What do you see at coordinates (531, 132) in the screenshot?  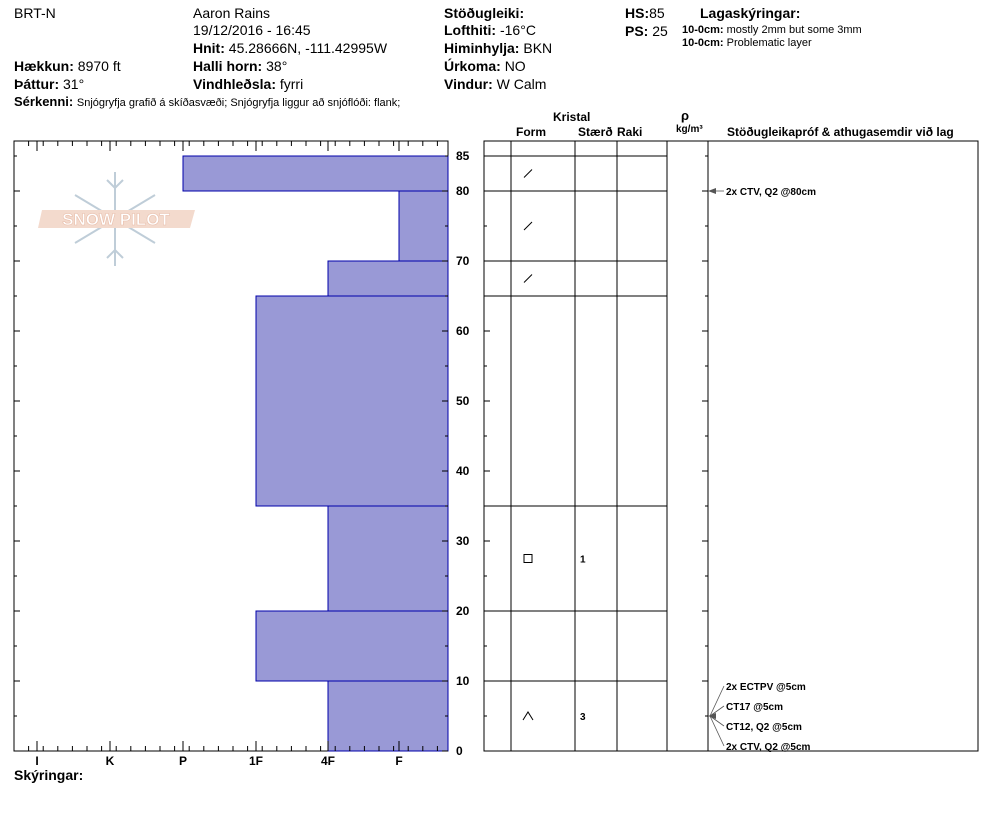 I see `form-header: Form` at bounding box center [531, 132].